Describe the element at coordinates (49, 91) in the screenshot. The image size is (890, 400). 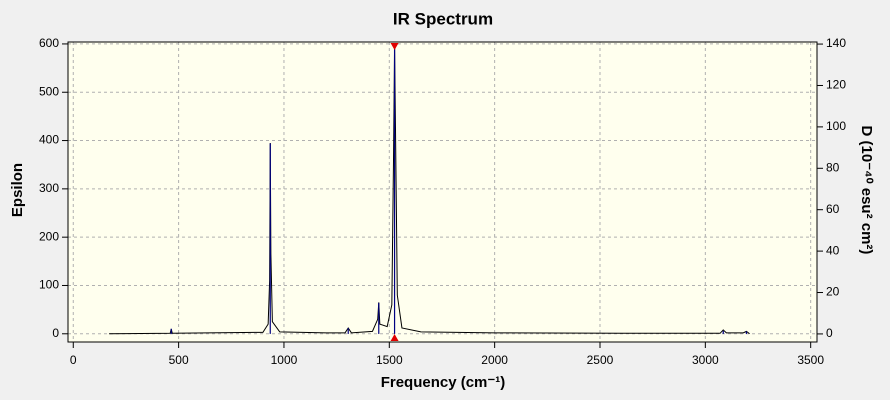
I see `y-tick-label: 500` at that location.